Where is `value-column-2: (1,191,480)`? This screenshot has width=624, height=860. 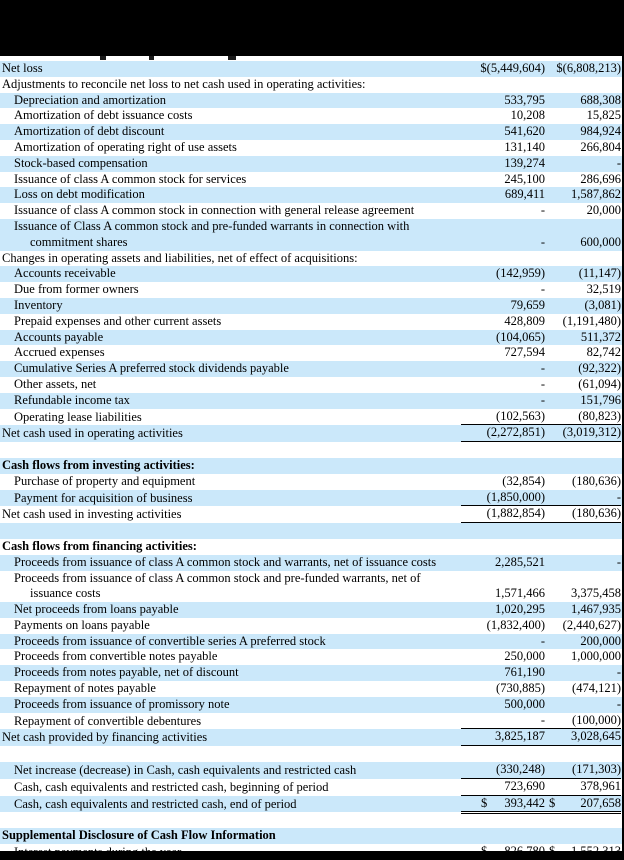
value-column-2: (1,191,480) is located at coordinates (591, 320).